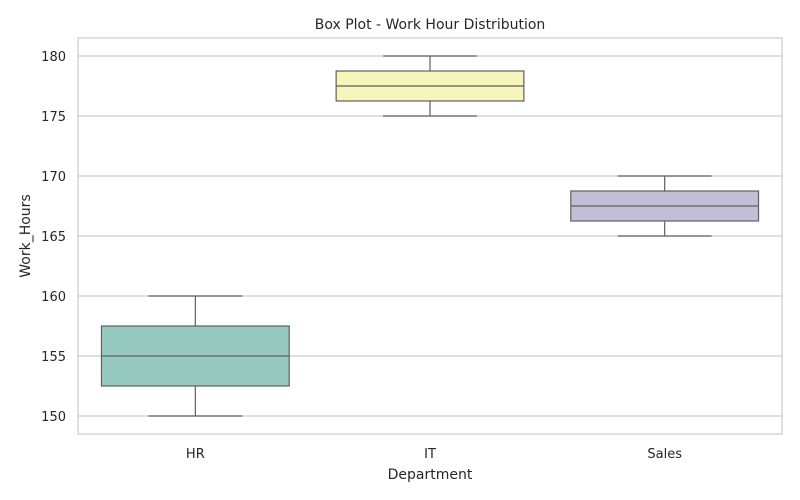  I want to click on box-sales, so click(665, 206).